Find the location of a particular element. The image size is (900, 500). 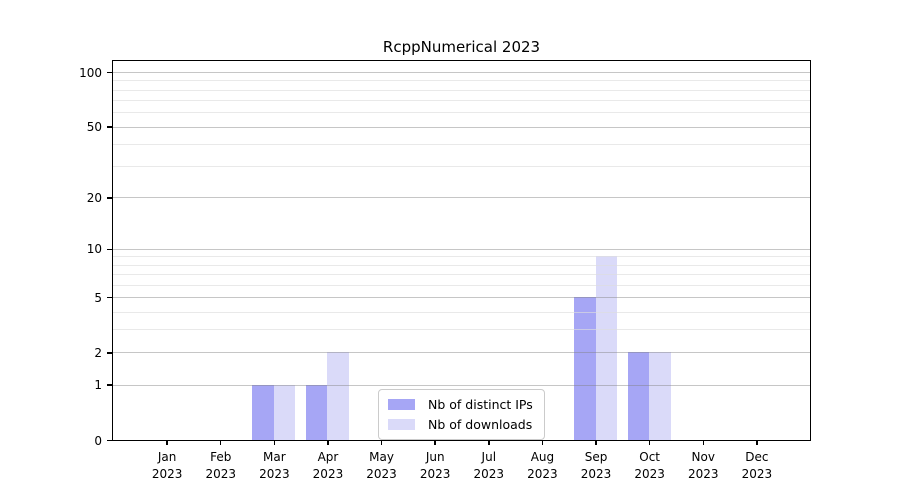

legend-label-distinct-ips: Nb of distinct IPs is located at coordinates (480, 404).